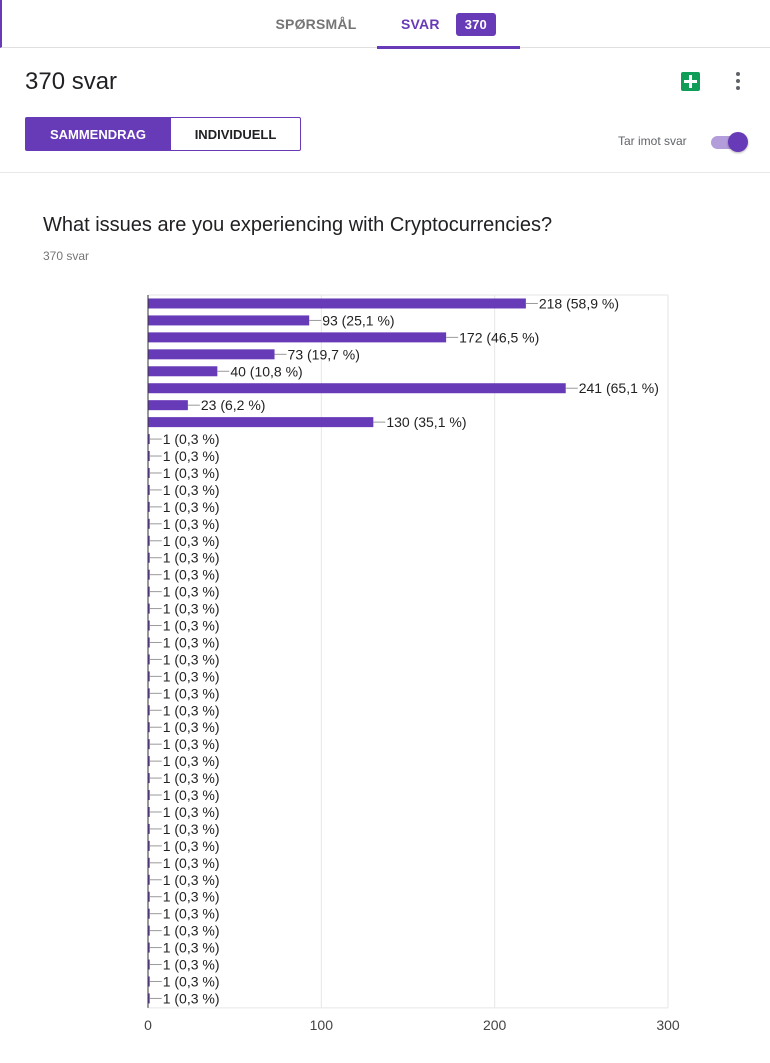 Image resolution: width=770 pixels, height=1063 pixels. Describe the element at coordinates (66, 256) in the screenshot. I see `question-response-count: 370 svar` at that location.